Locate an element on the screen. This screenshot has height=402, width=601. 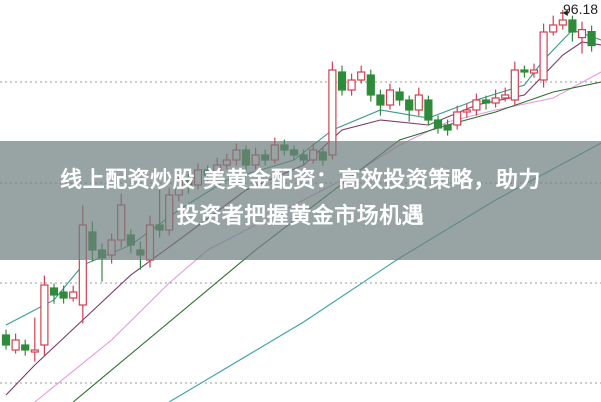
arrow-left-icon is located at coordinates (565, 13).